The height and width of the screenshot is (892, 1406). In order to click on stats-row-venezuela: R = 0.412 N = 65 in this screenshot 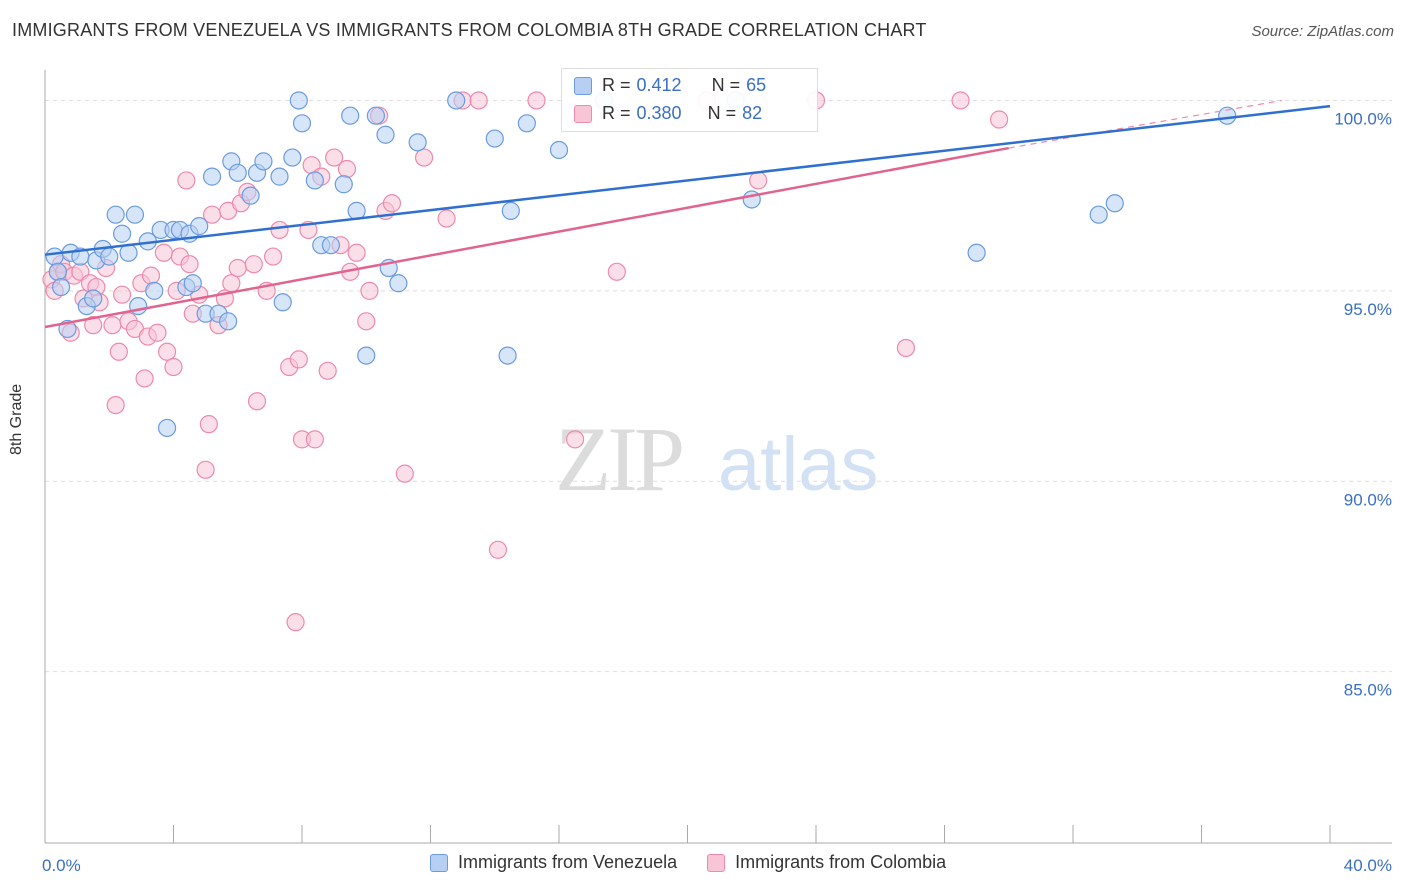, I will do `click(673, 85)`.